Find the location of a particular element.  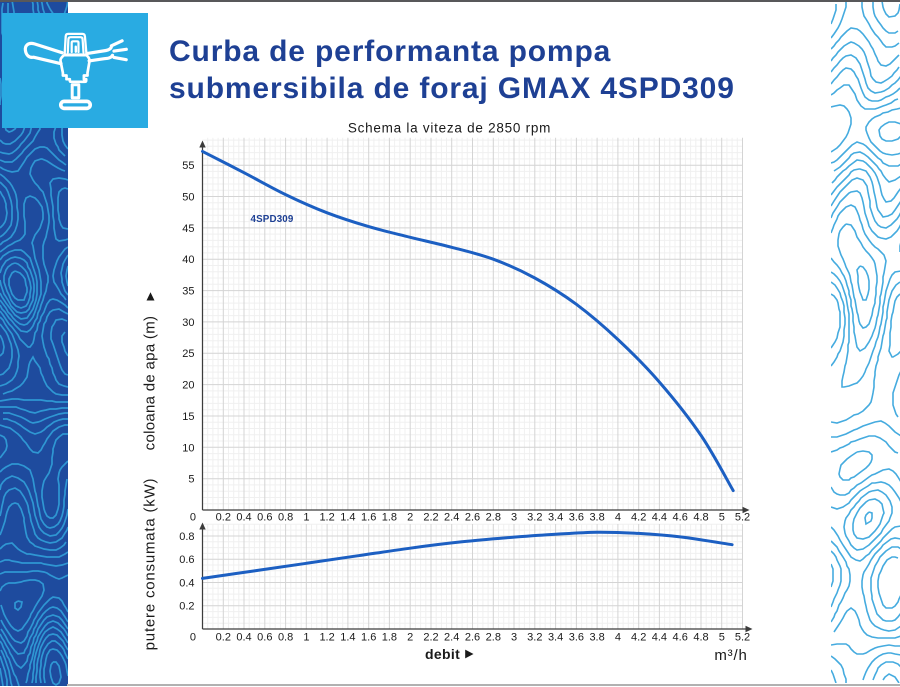

svg-text: m³/h is located at coordinates (730, 655).